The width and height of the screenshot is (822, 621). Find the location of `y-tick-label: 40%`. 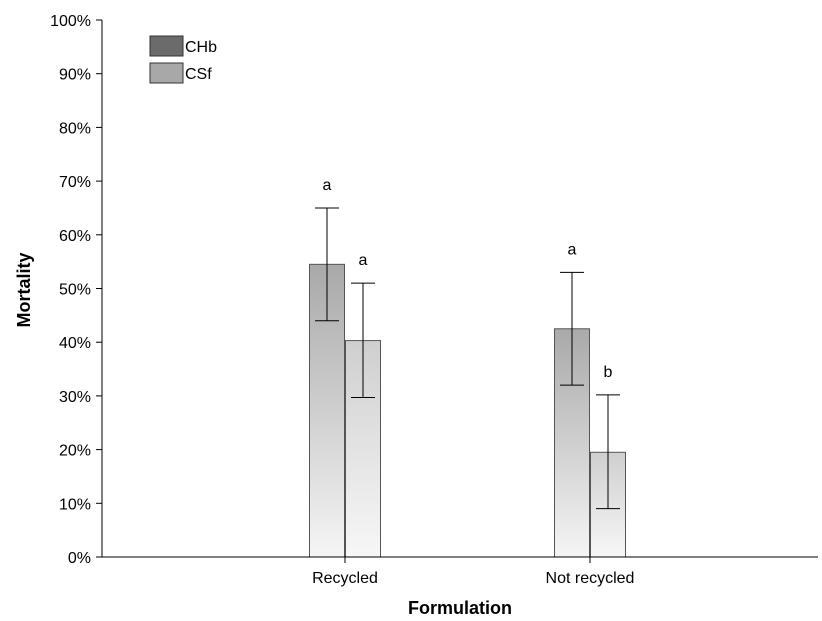

y-tick-label: 40% is located at coordinates (75, 343).